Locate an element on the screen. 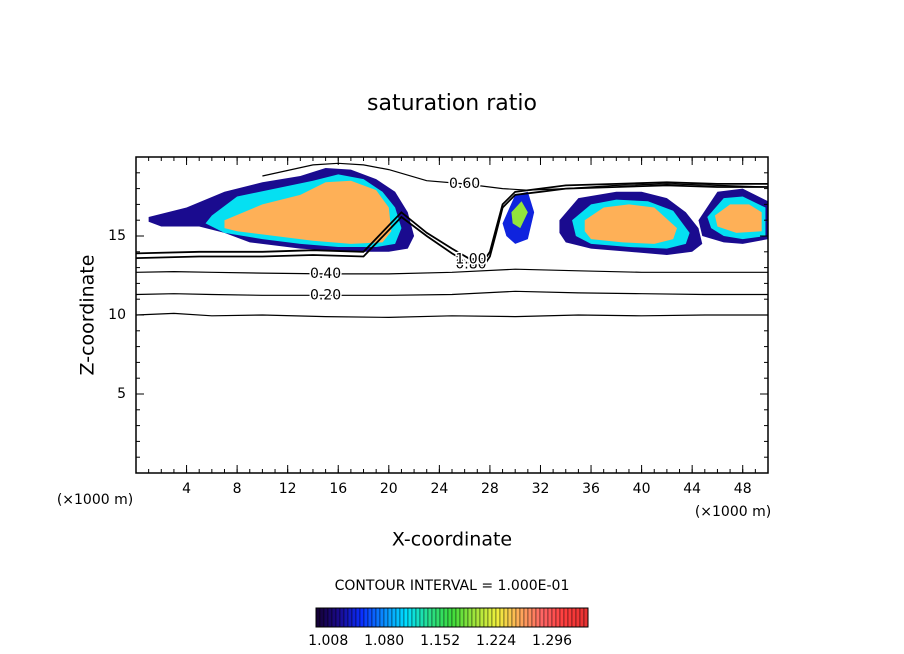 The image size is (904, 654). x-tick-label: 8 is located at coordinates (237, 489).